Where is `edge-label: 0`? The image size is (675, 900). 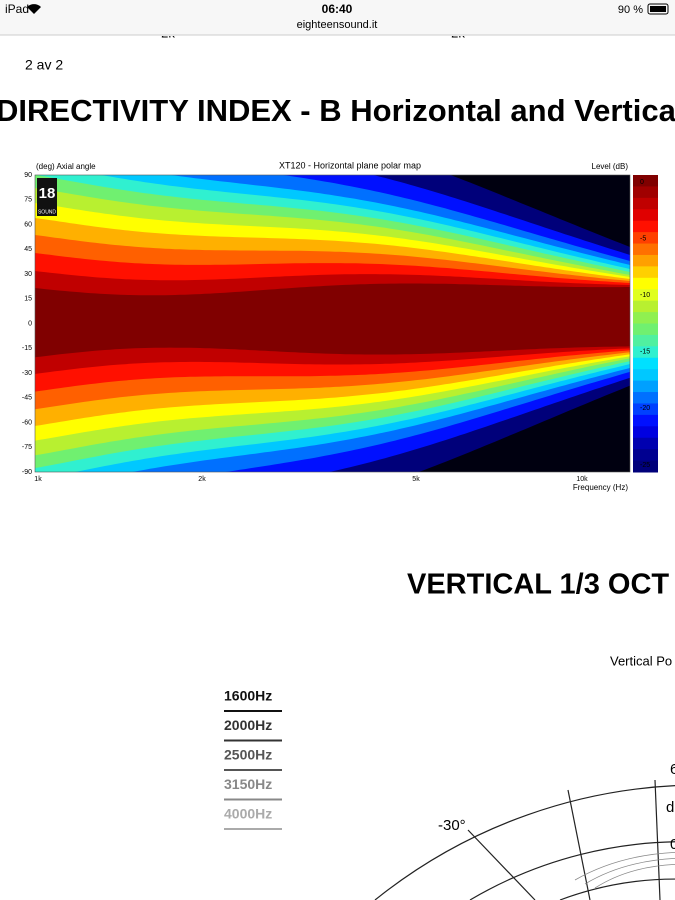
edge-label: 0 is located at coordinates (672, 844).